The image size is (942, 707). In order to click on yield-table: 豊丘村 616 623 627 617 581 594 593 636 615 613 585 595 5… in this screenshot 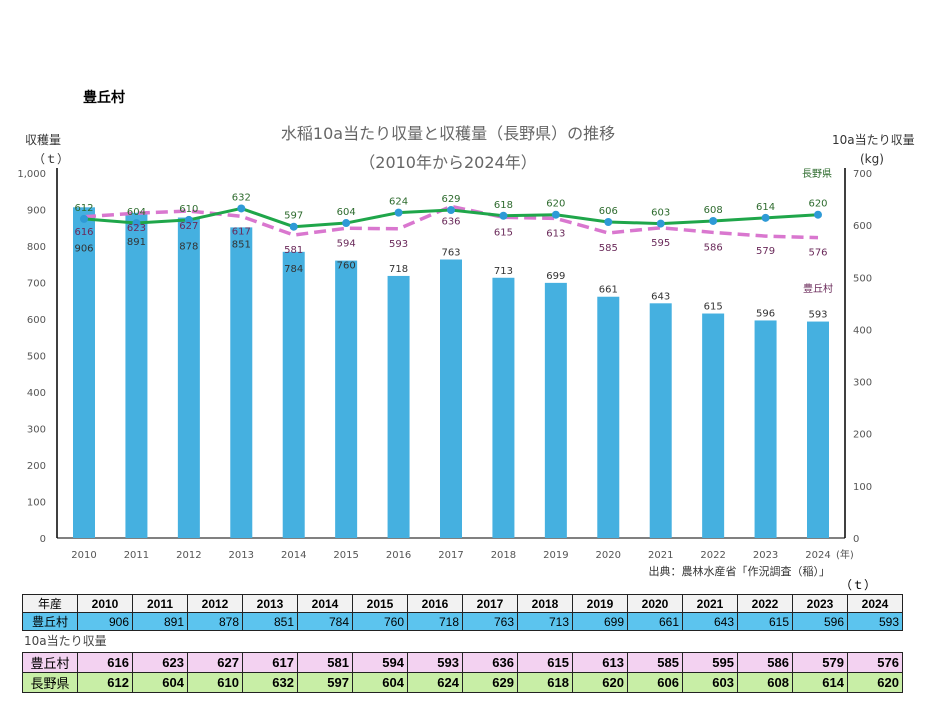, I will do `click(462, 672)`.